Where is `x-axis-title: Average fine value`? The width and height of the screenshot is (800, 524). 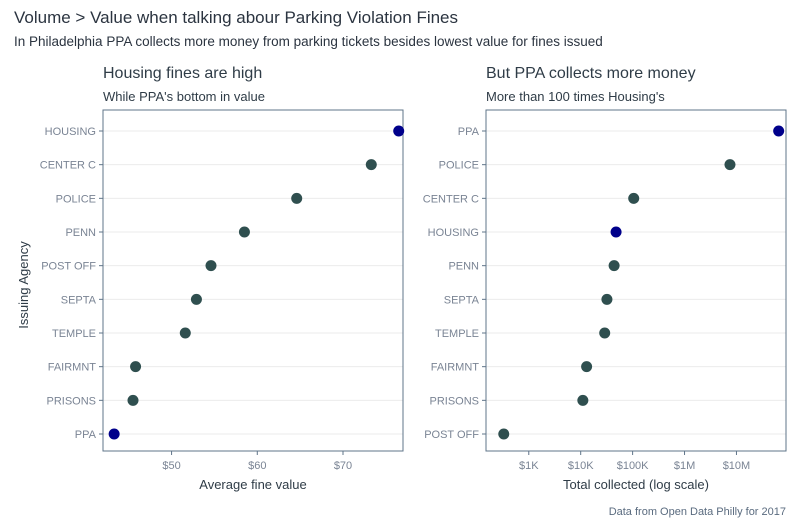 x-axis-title: Average fine value is located at coordinates (252, 484).